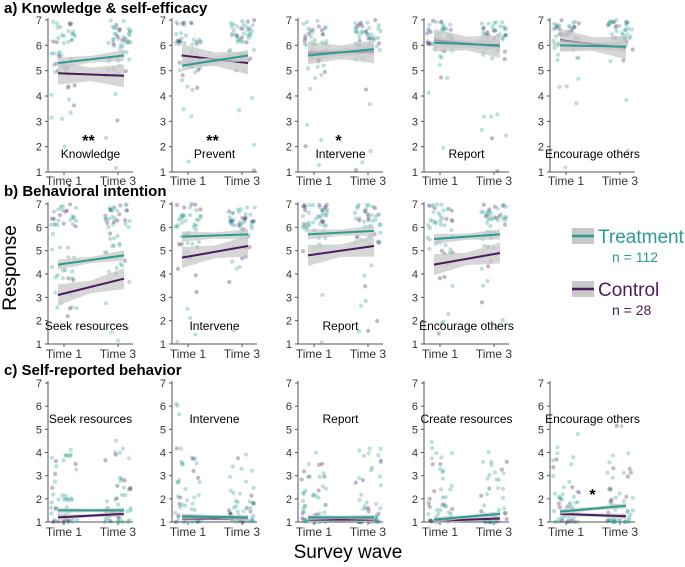 Image resolution: width=685 pixels, height=567 pixels. What do you see at coordinates (39, 148) in the screenshot?
I see `y-tick-label: 2` at bounding box center [39, 148].